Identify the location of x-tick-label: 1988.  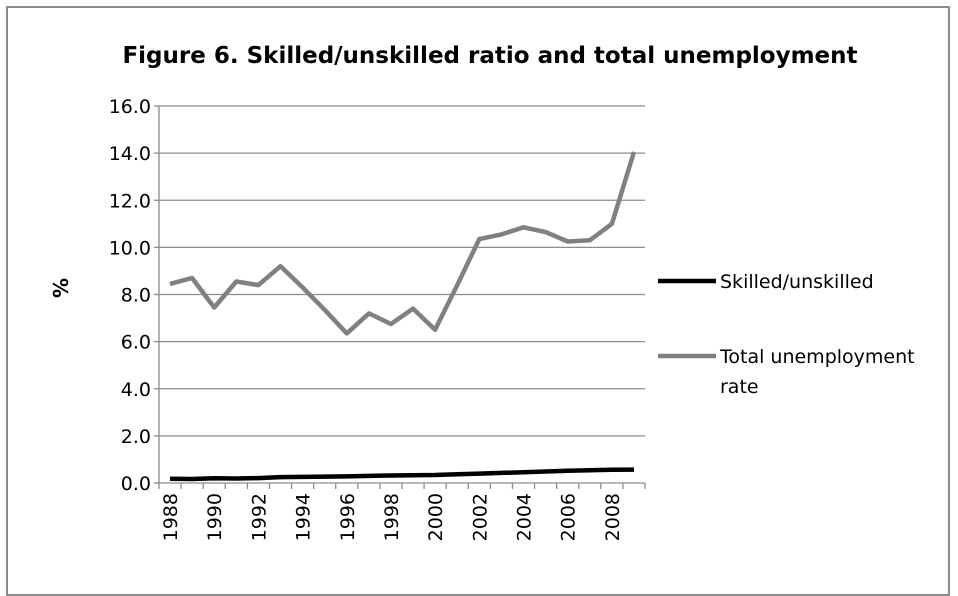
(171, 517).